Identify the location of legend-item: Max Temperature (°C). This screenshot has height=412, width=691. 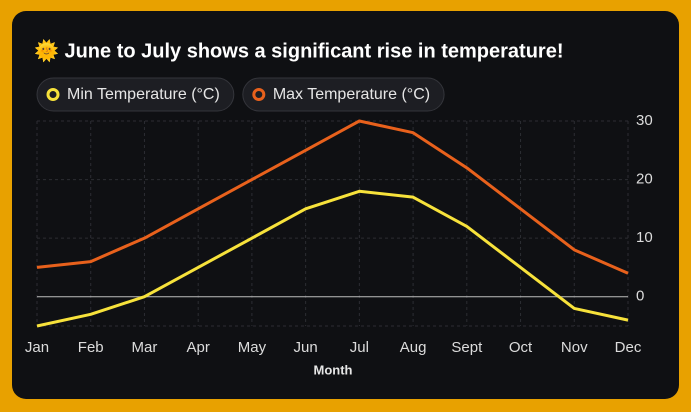
(343, 94).